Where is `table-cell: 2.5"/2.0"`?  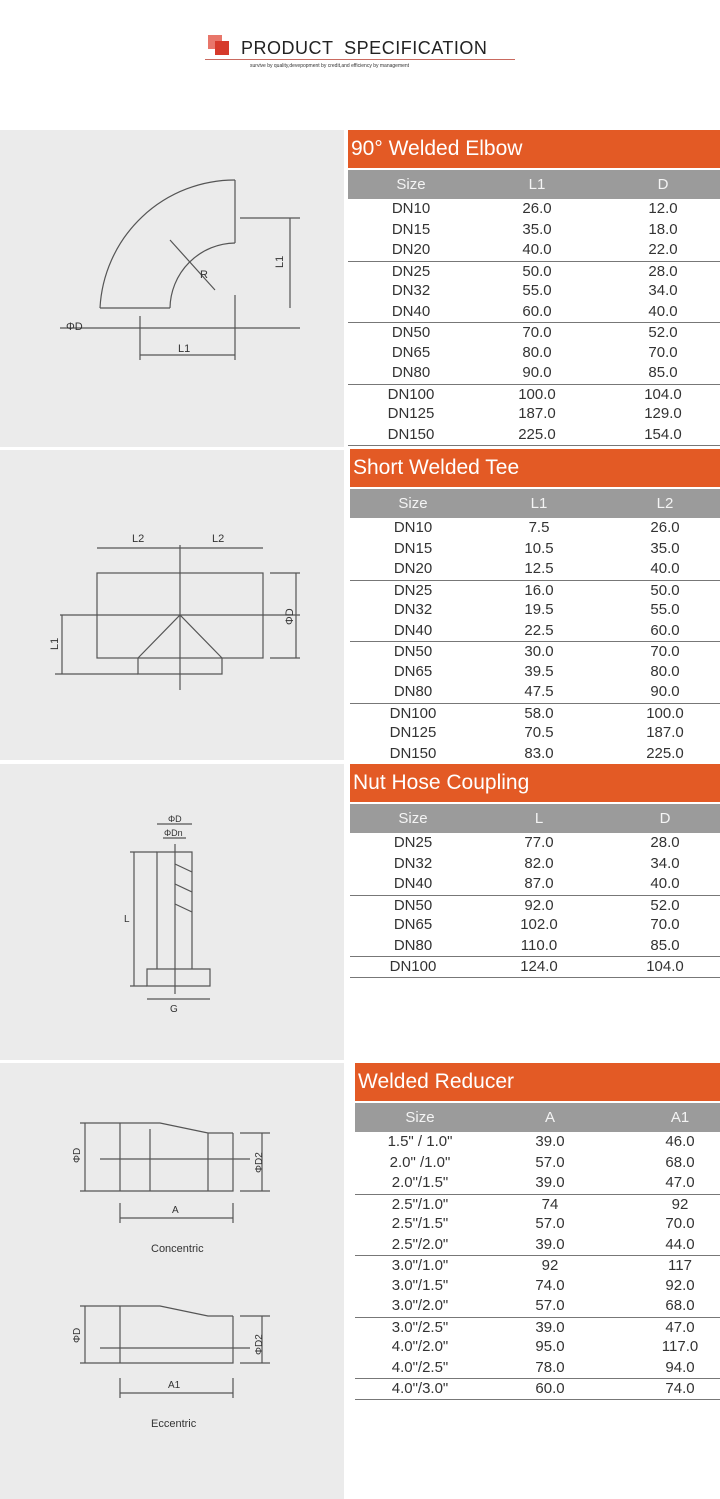
table-cell: 2.5"/2.0" is located at coordinates (420, 1244).